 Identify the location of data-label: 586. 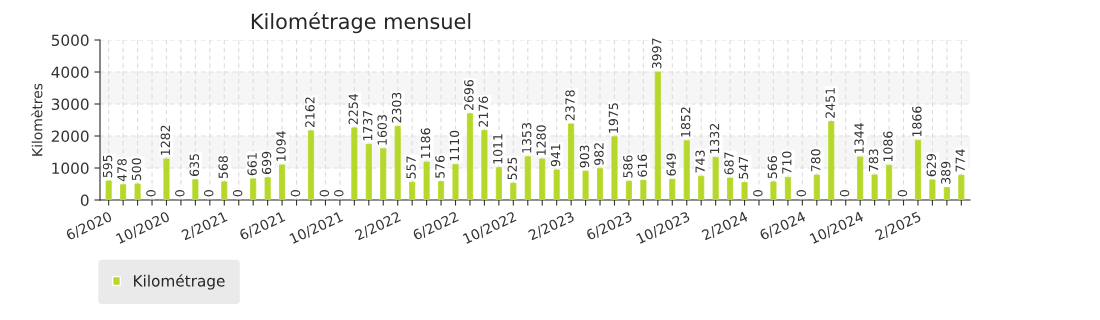
(628, 166).